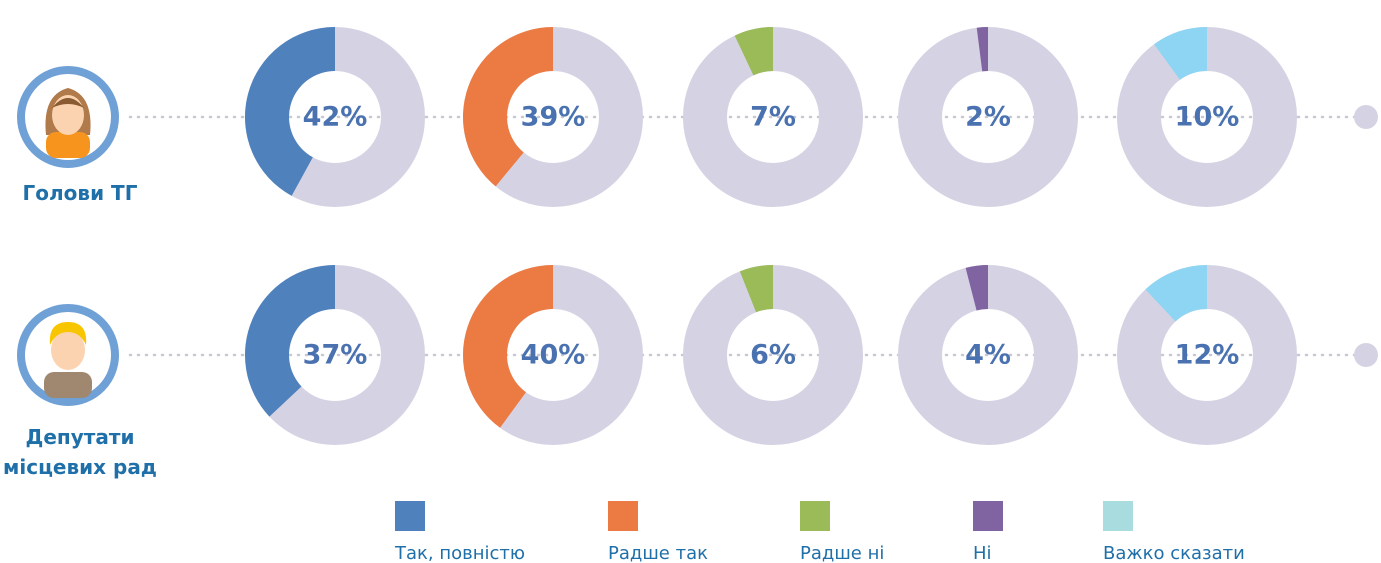 The height and width of the screenshot is (563, 1381). What do you see at coordinates (1207, 355) in the screenshot?
I see `value-label: 12%` at bounding box center [1207, 355].